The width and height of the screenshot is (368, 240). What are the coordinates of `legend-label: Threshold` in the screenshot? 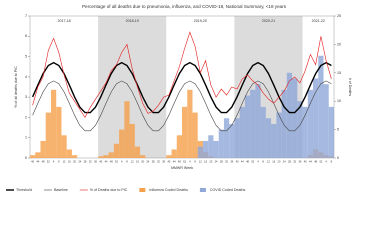 It's located at (24, 190).